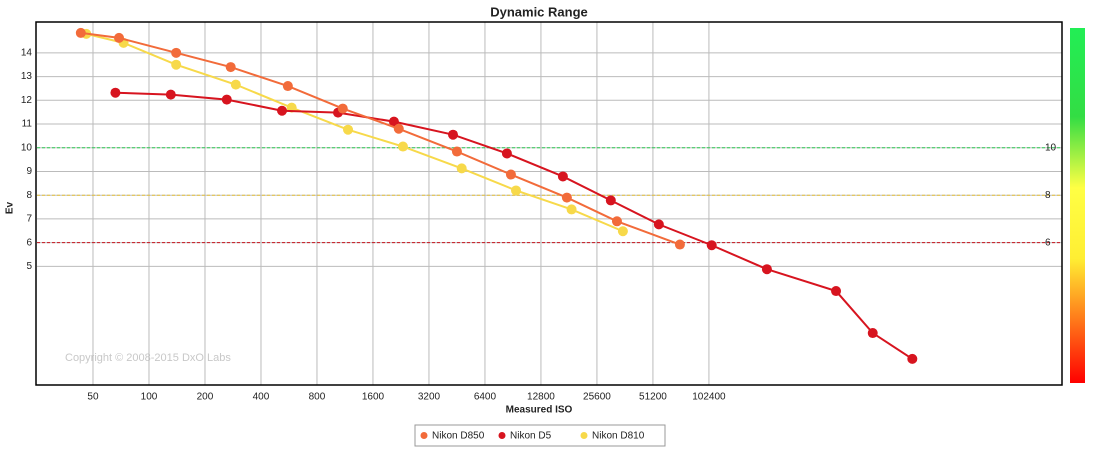  What do you see at coordinates (93, 397) in the screenshot?
I see `x-tick-label: 50` at bounding box center [93, 397].